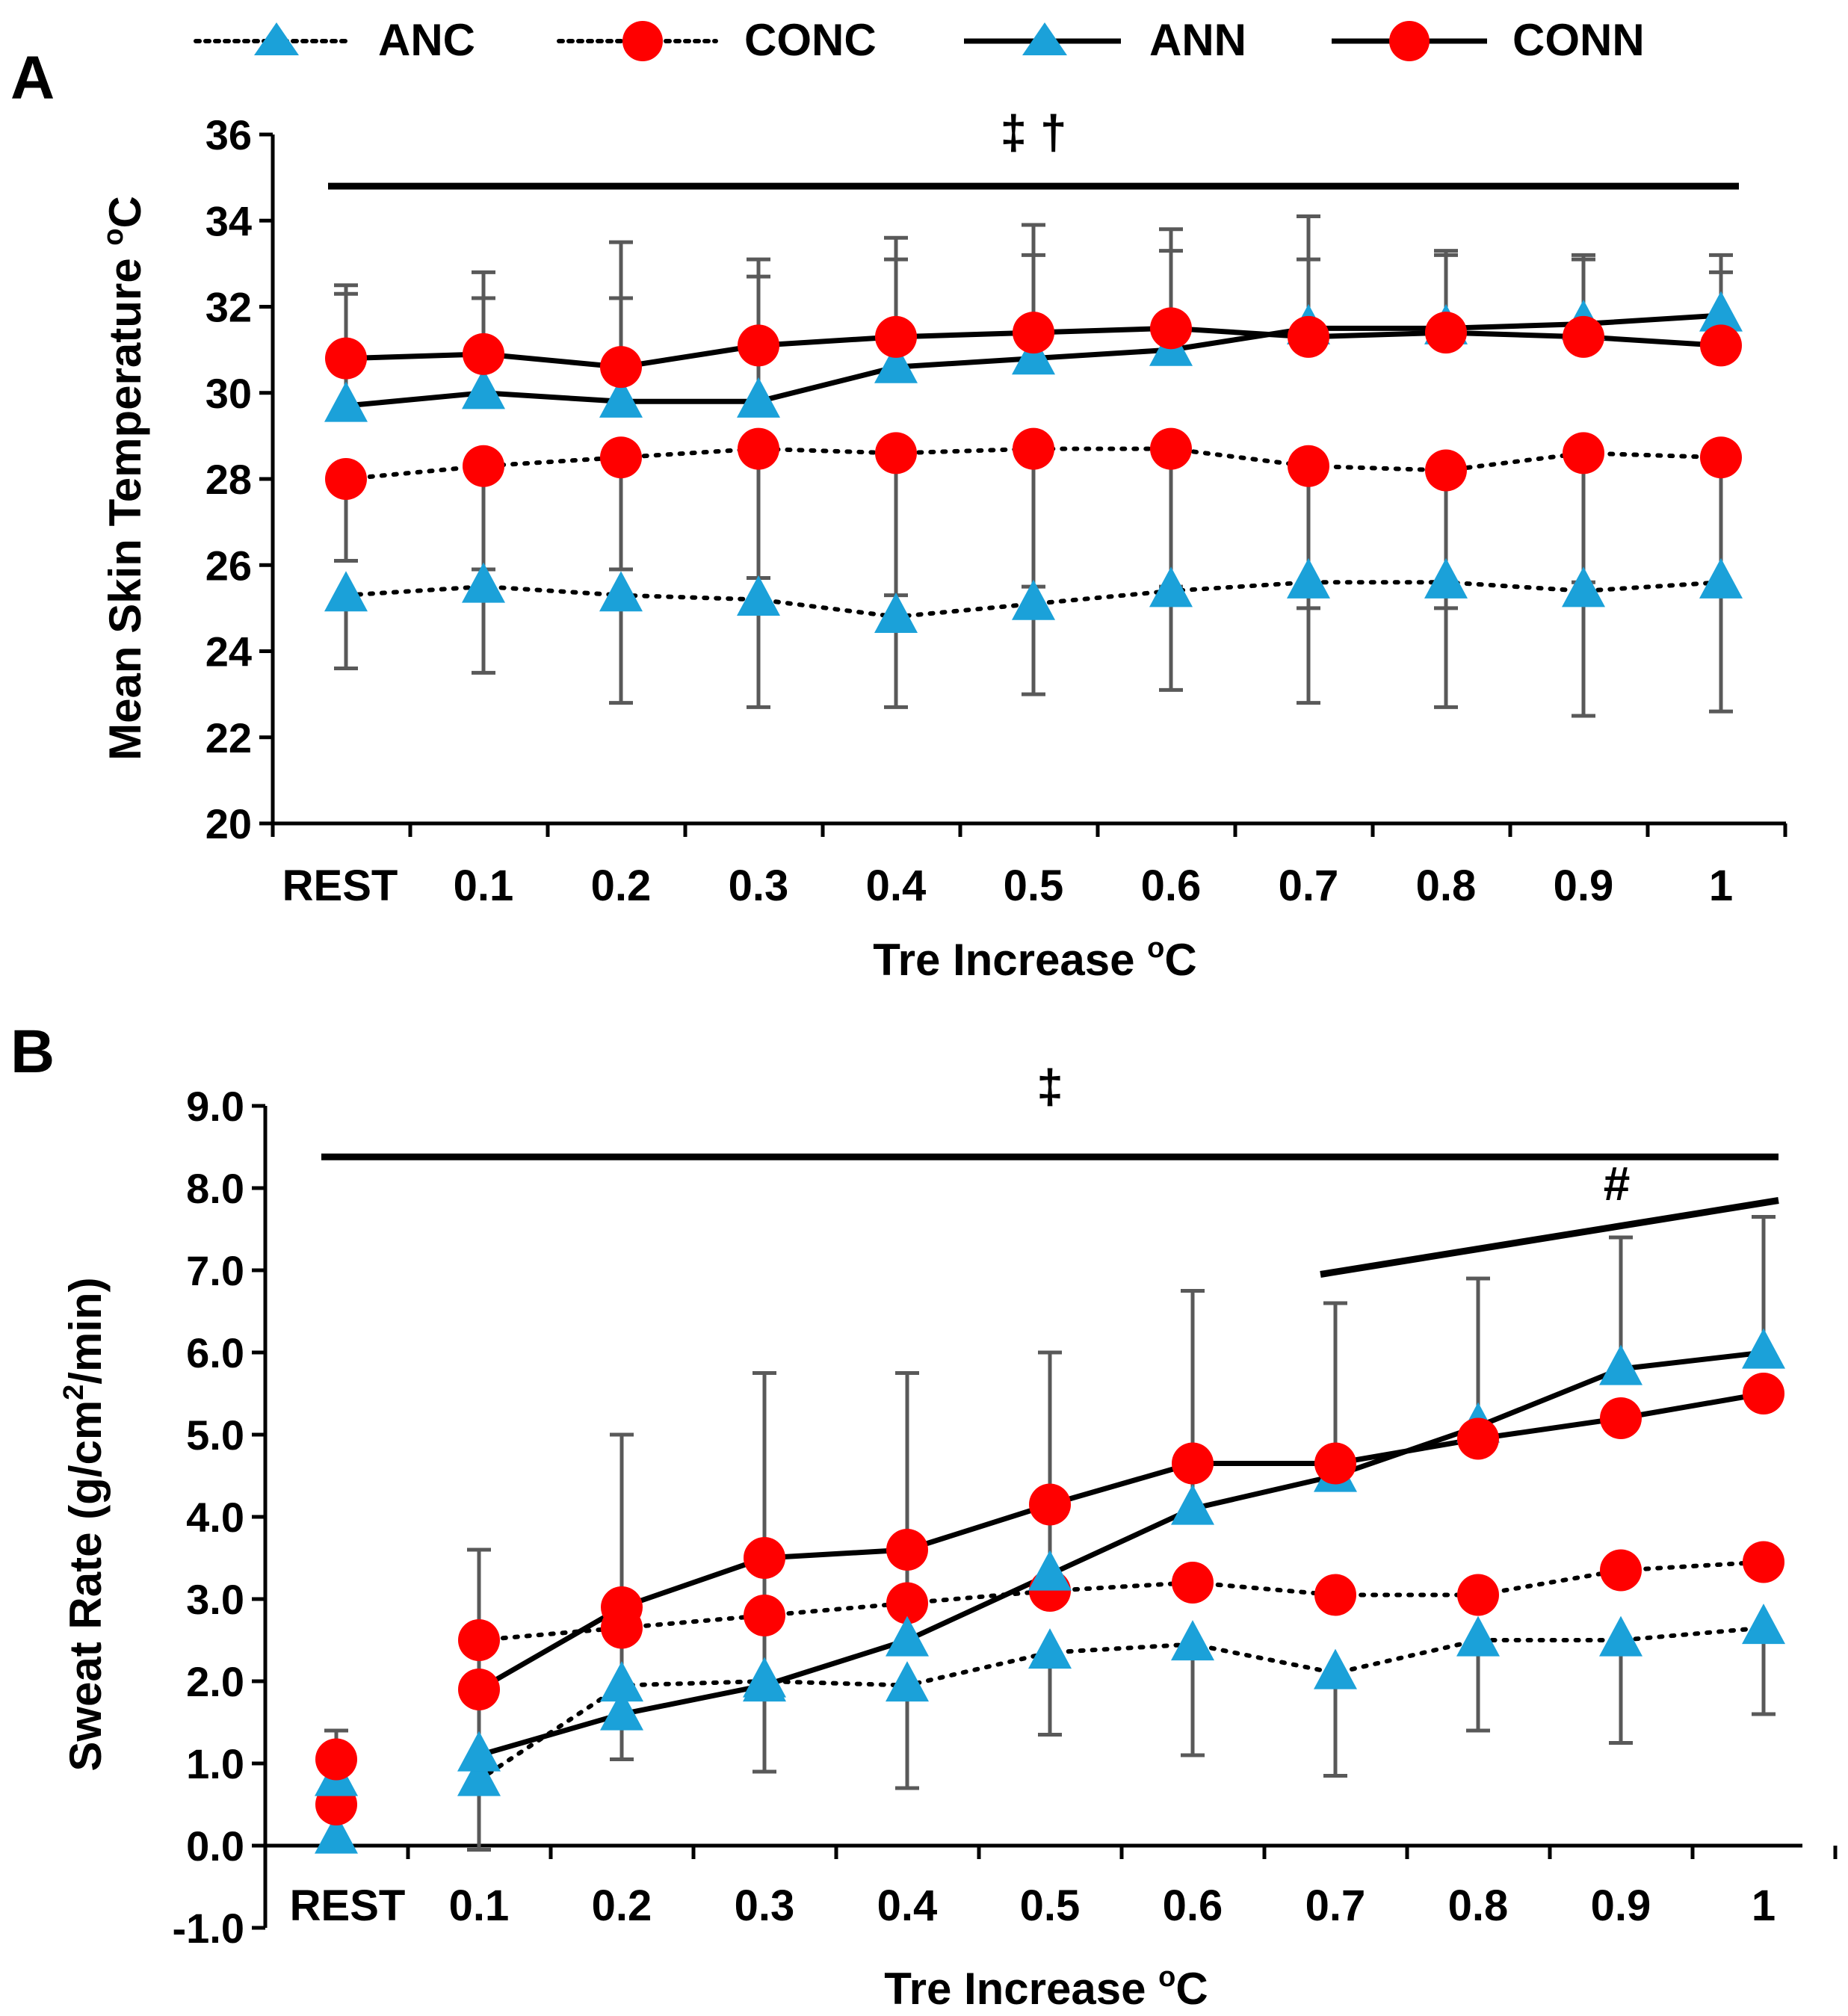 The width and height of the screenshot is (1848, 2016). What do you see at coordinates (1034, 132) in the screenshot?
I see `panel-a-significance-symbol: ‡ †` at bounding box center [1034, 132].